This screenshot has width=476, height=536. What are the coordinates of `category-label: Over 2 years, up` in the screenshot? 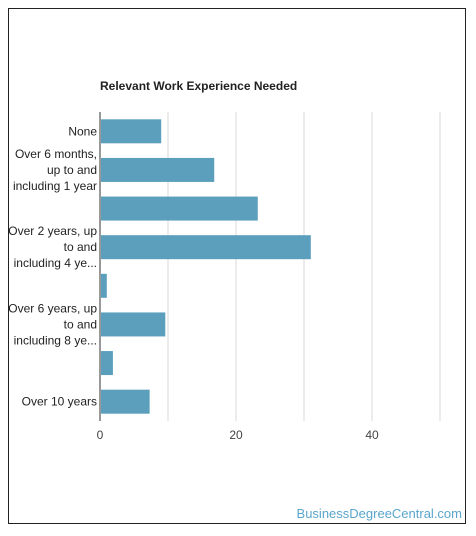 It's located at (52, 231).